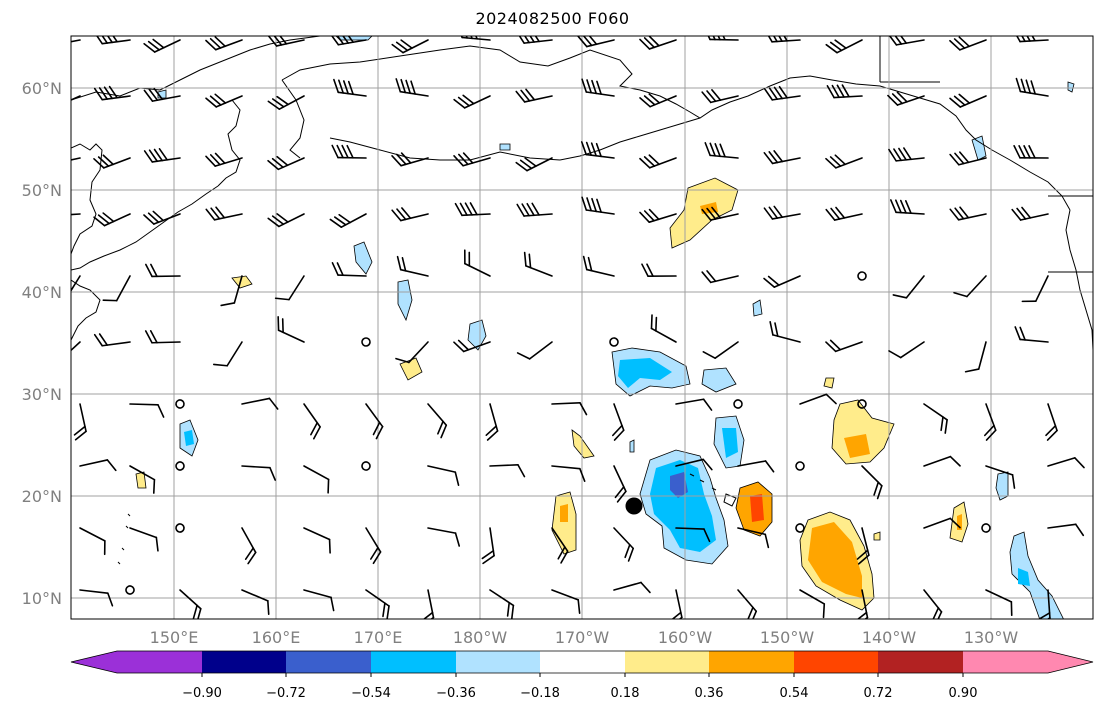  Describe the element at coordinates (293, 119) in the screenshot. I see `coastline-alaska-west` at that location.